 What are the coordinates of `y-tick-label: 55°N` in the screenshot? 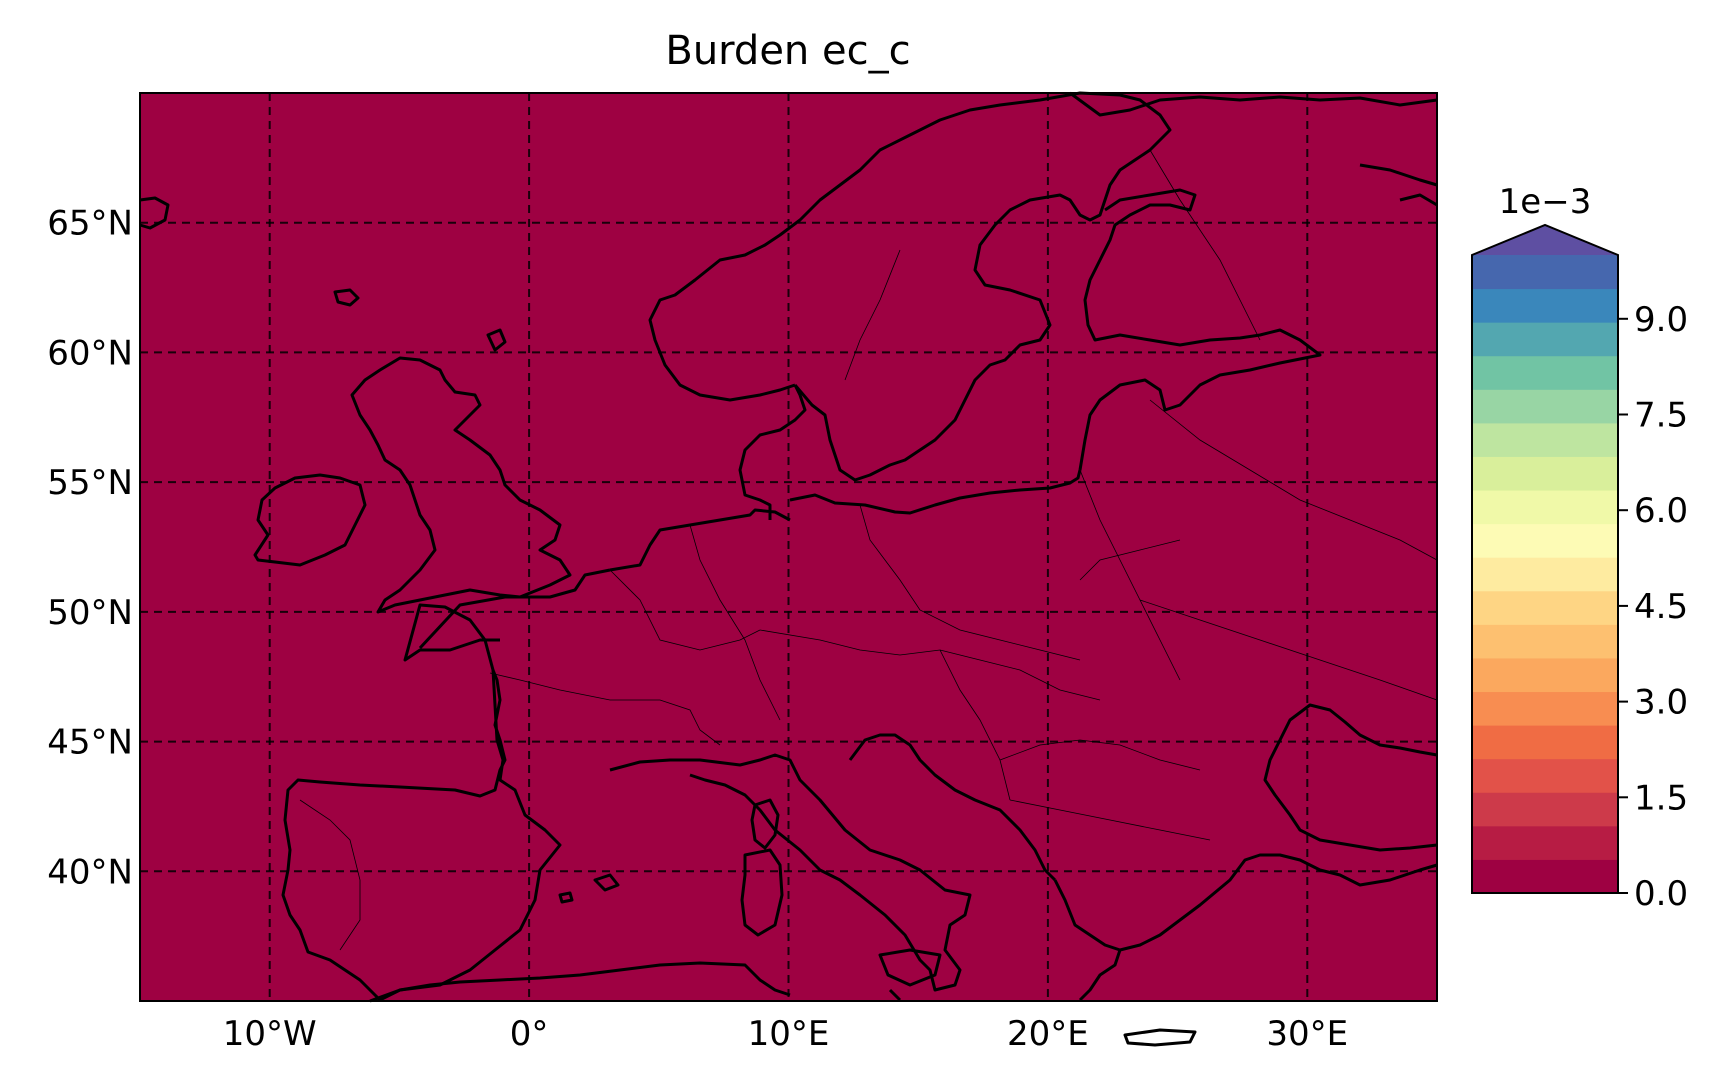 It's located at (90, 483).